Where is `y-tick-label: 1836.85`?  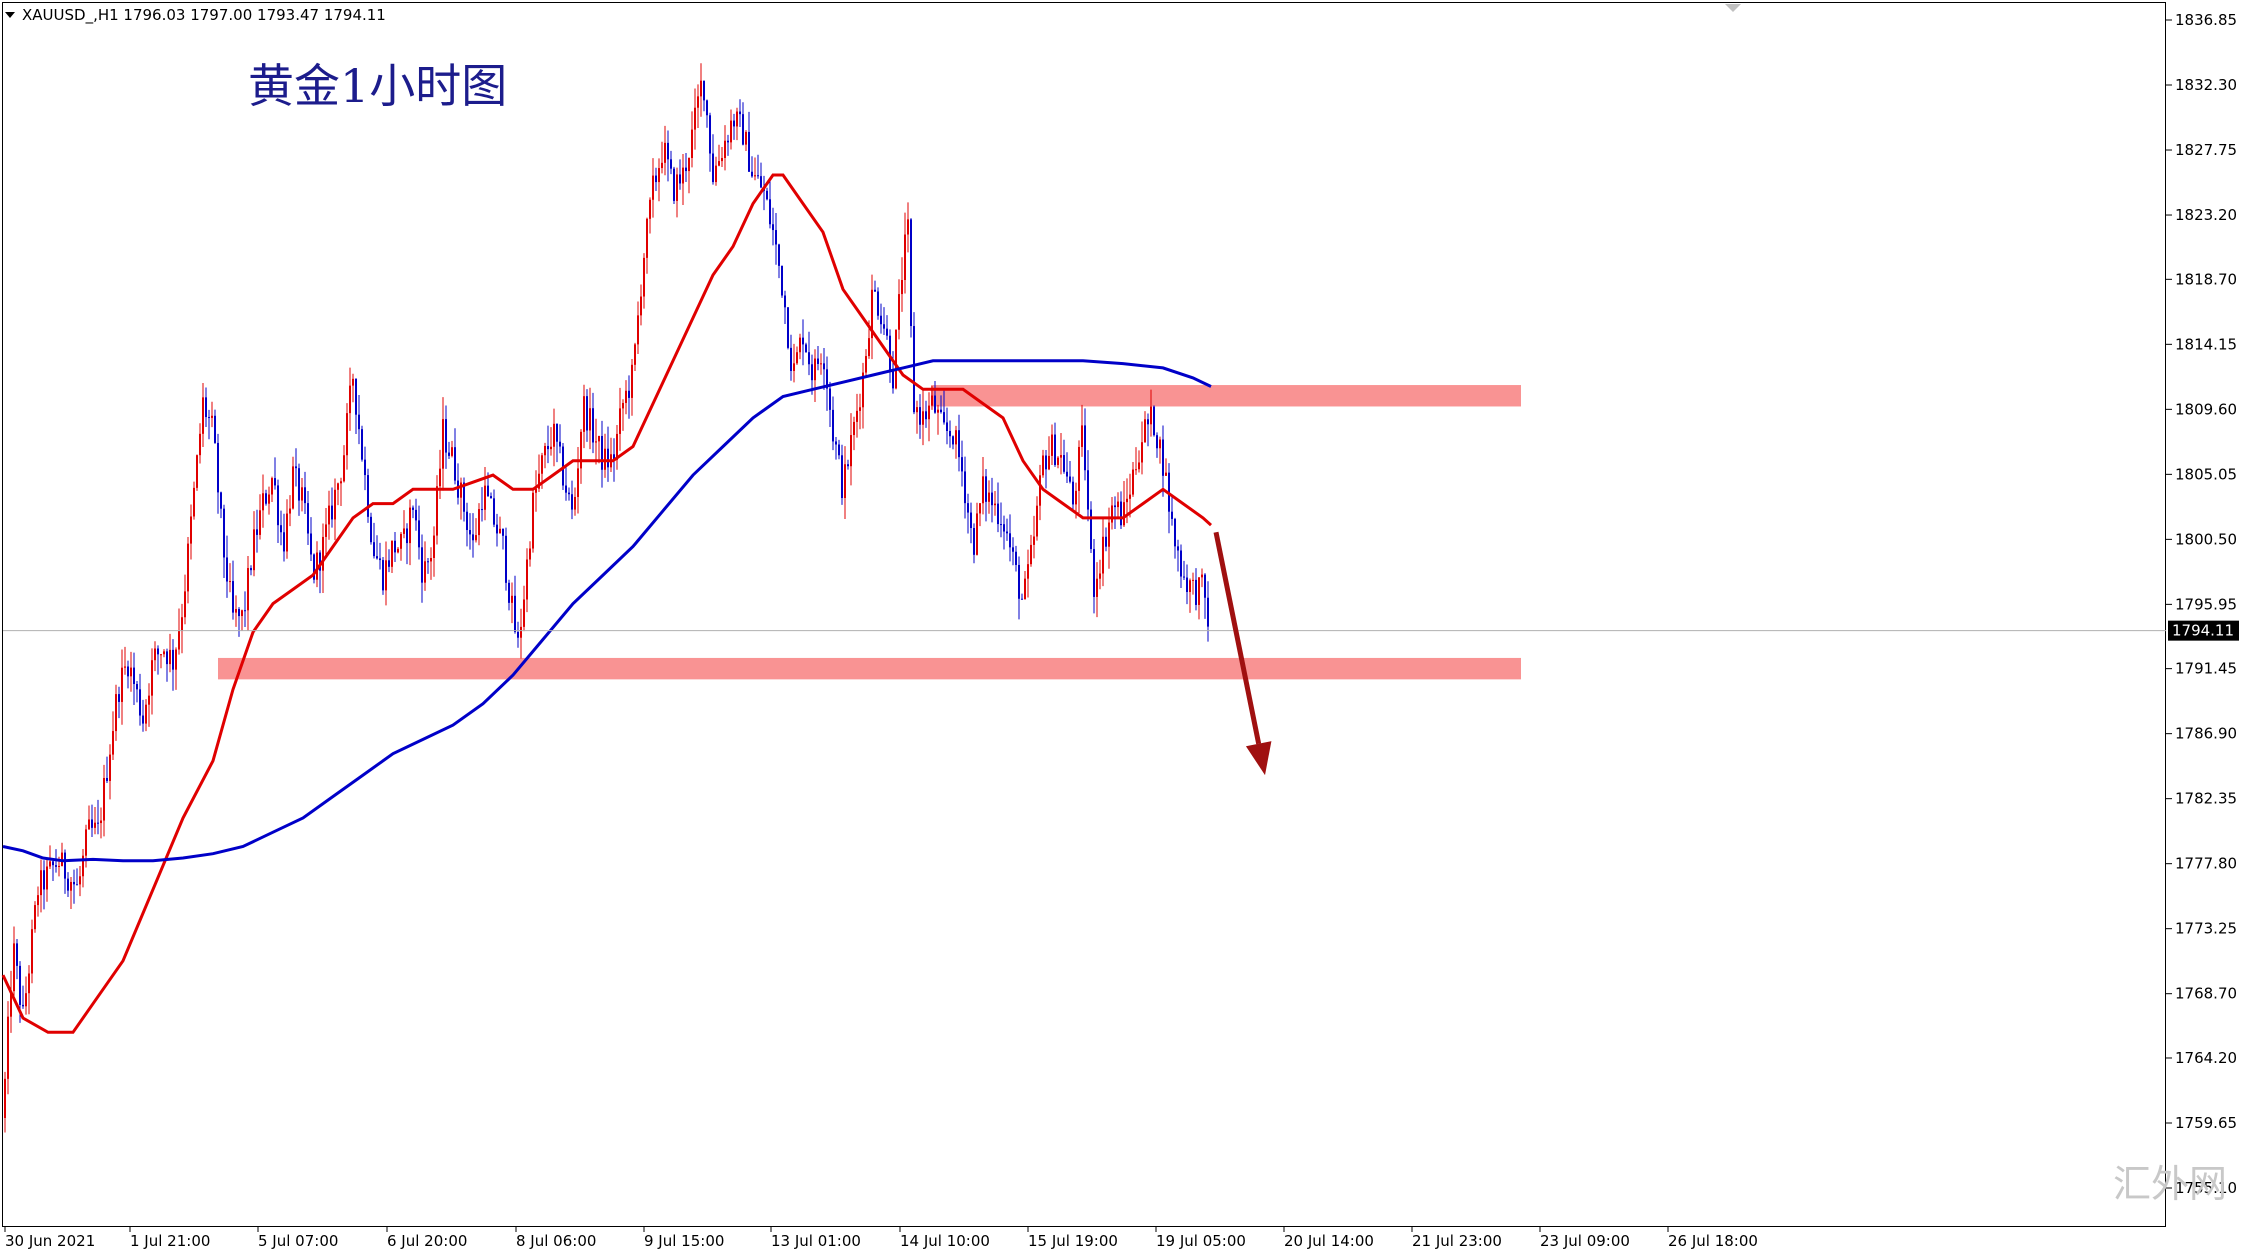
y-tick-label: 1836.85 is located at coordinates (2206, 20).